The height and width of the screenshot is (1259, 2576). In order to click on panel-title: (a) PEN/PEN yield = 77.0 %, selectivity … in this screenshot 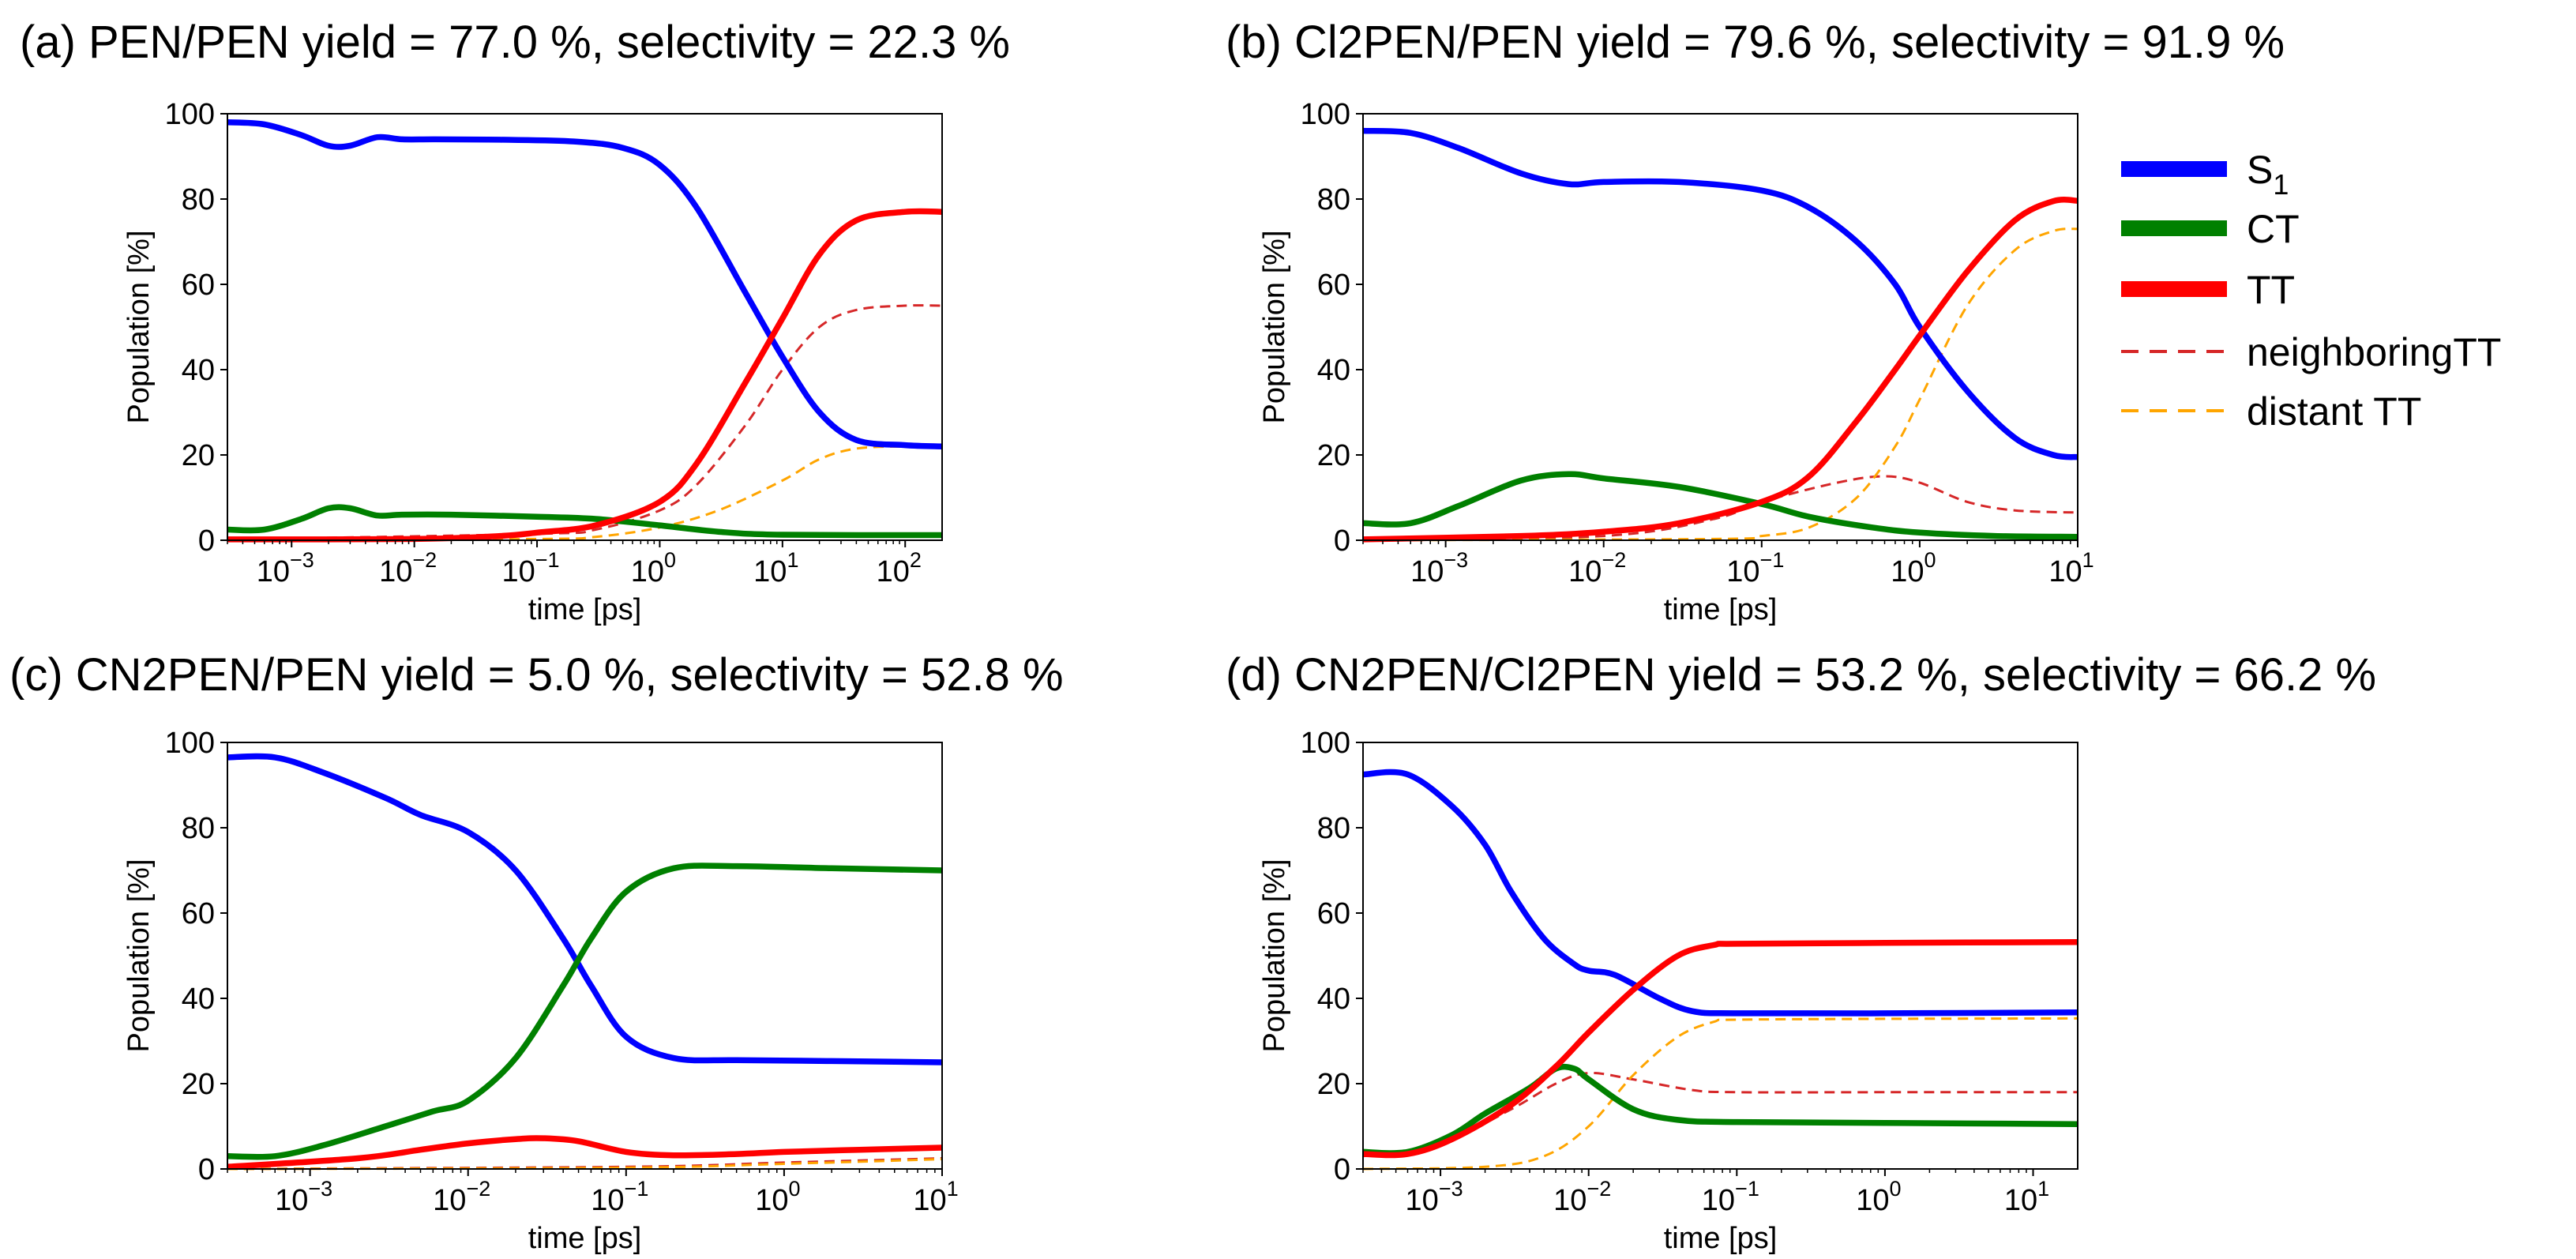, I will do `click(515, 42)`.